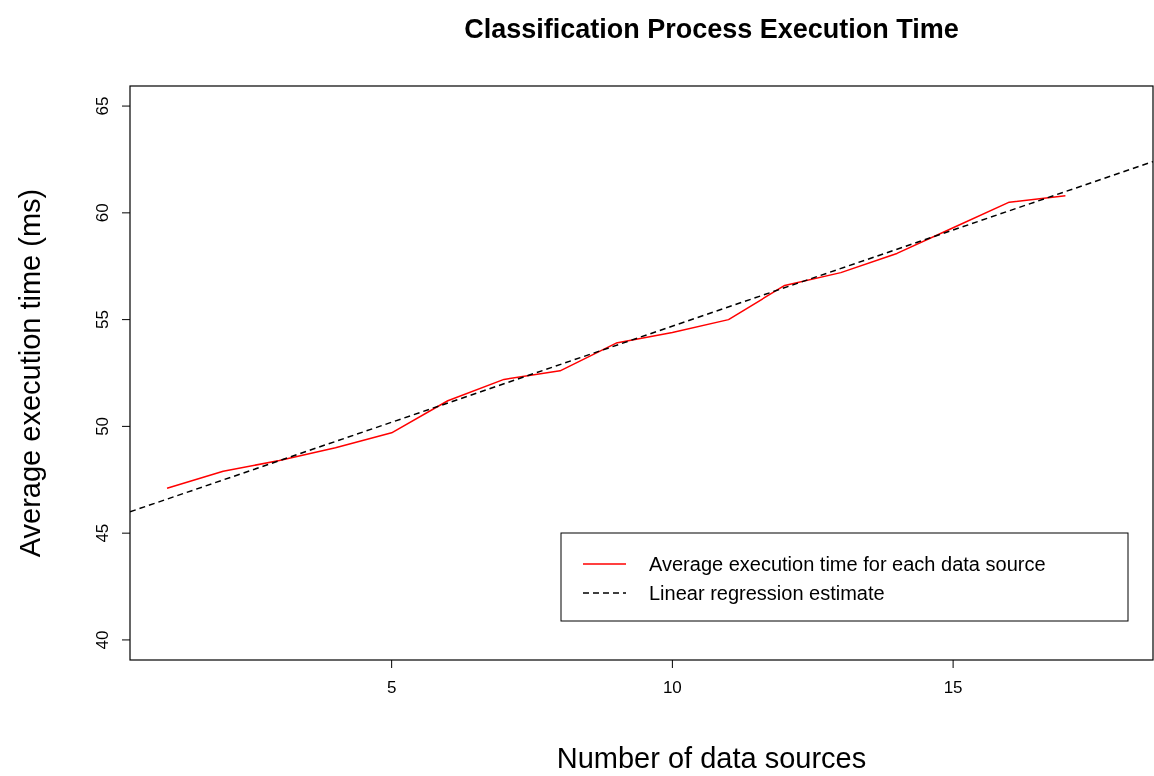  What do you see at coordinates (102, 640) in the screenshot?
I see `y-tick-label: 40` at bounding box center [102, 640].